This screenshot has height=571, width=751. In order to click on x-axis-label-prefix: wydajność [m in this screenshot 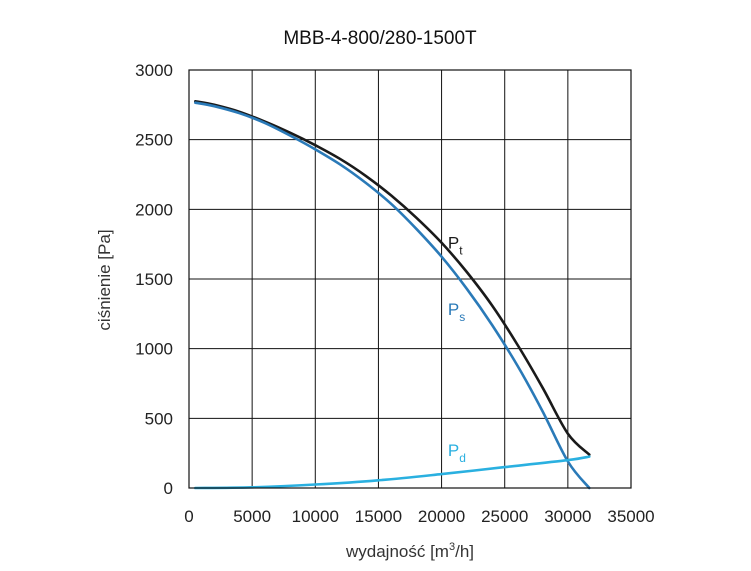, I will do `click(397, 551)`.